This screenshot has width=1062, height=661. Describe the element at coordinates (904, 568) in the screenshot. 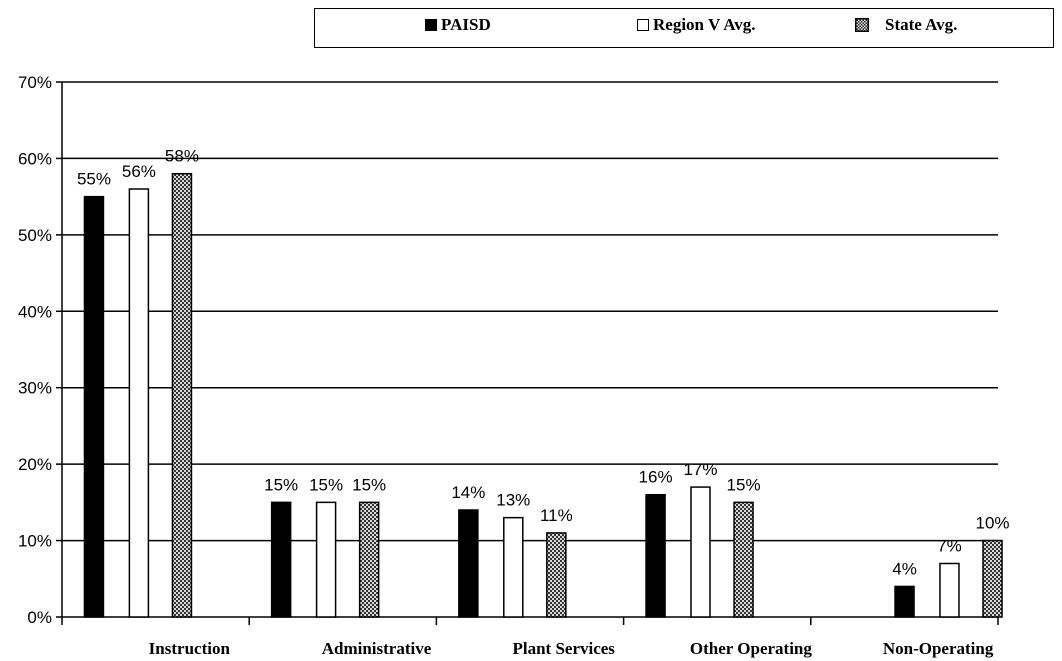

I see `data-label: 4%` at that location.